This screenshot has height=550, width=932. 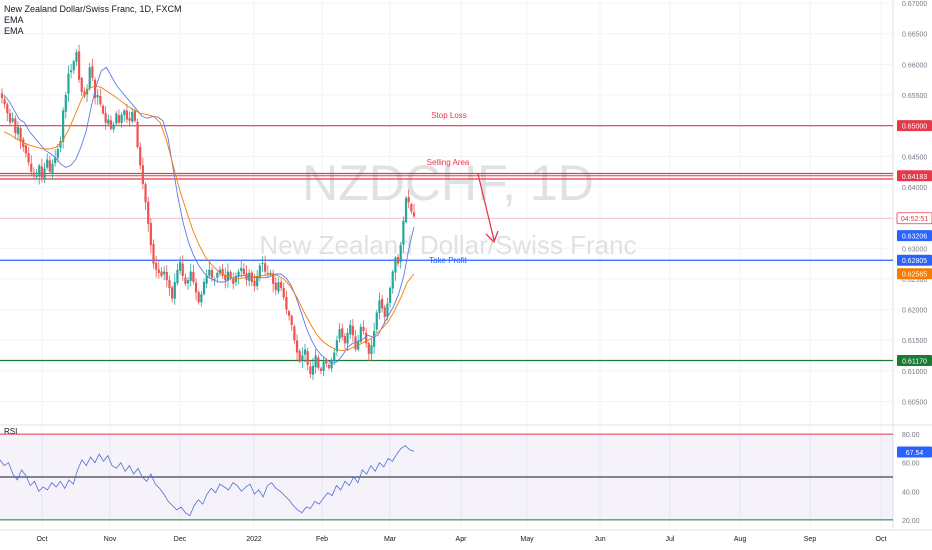 What do you see at coordinates (488, 208) in the screenshot?
I see `sell-arrow` at bounding box center [488, 208].